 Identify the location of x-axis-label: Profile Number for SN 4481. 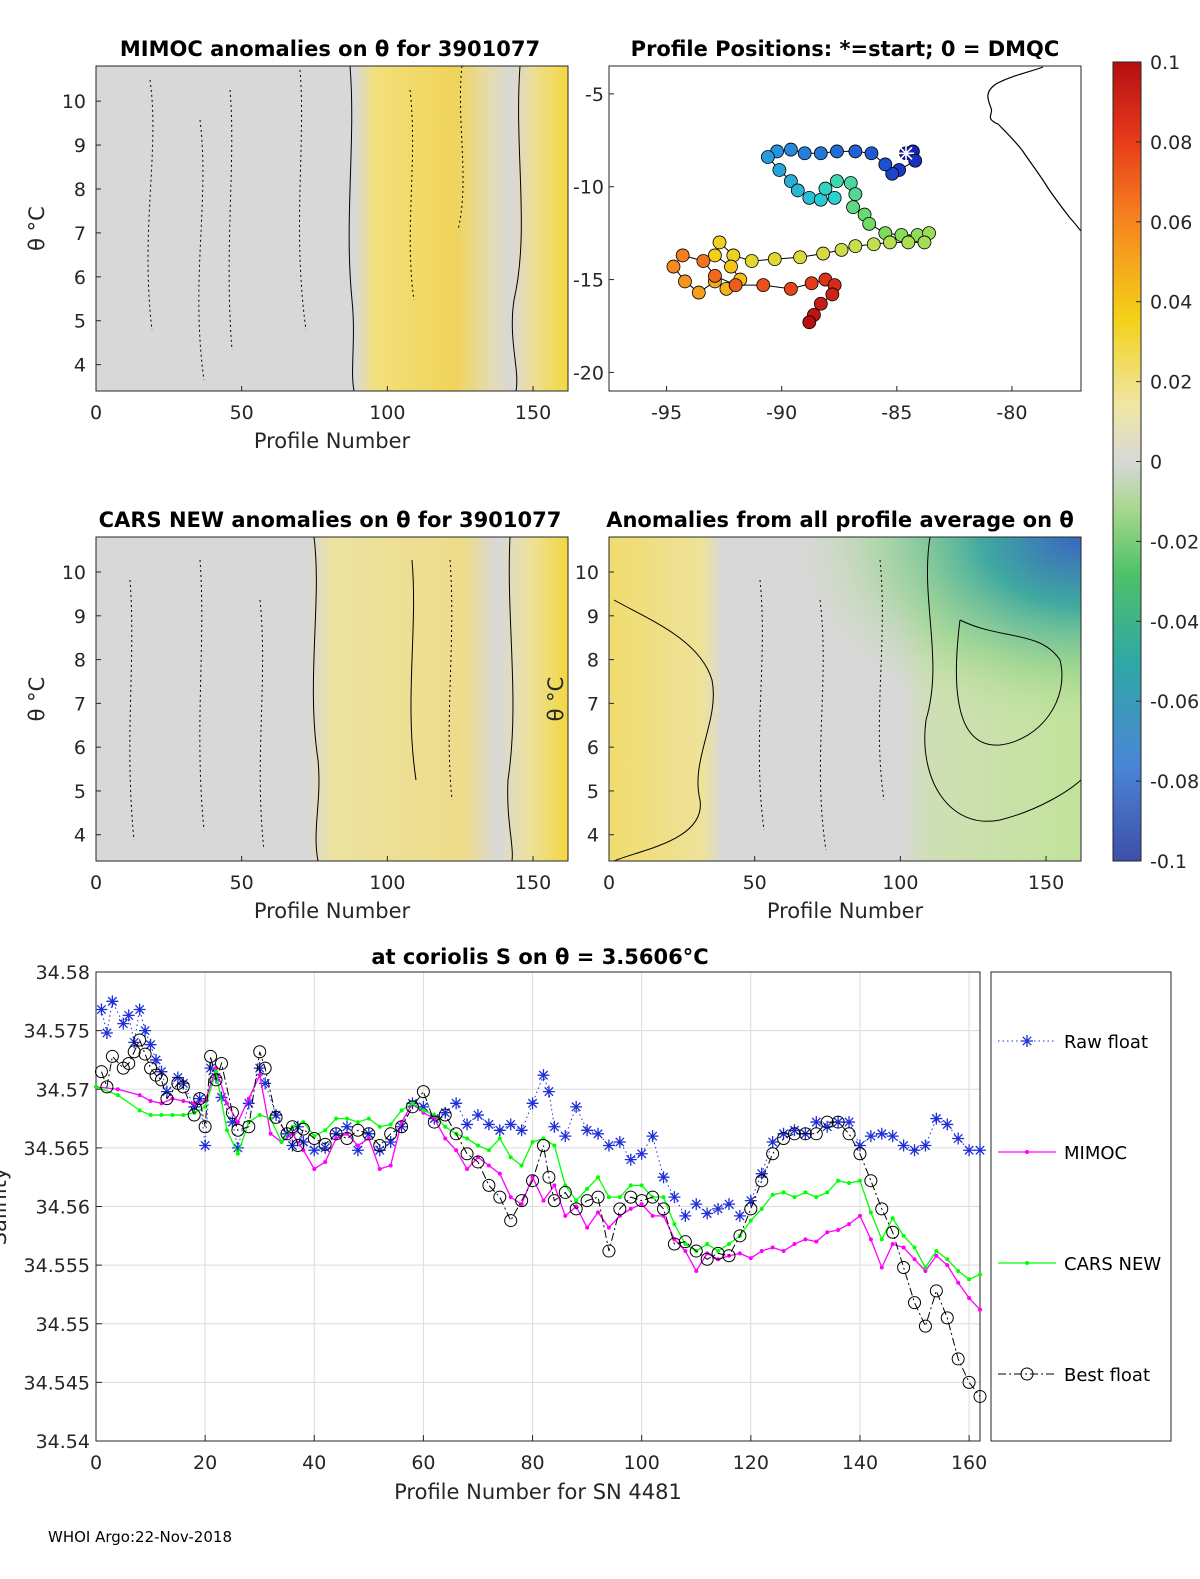
(538, 1492).